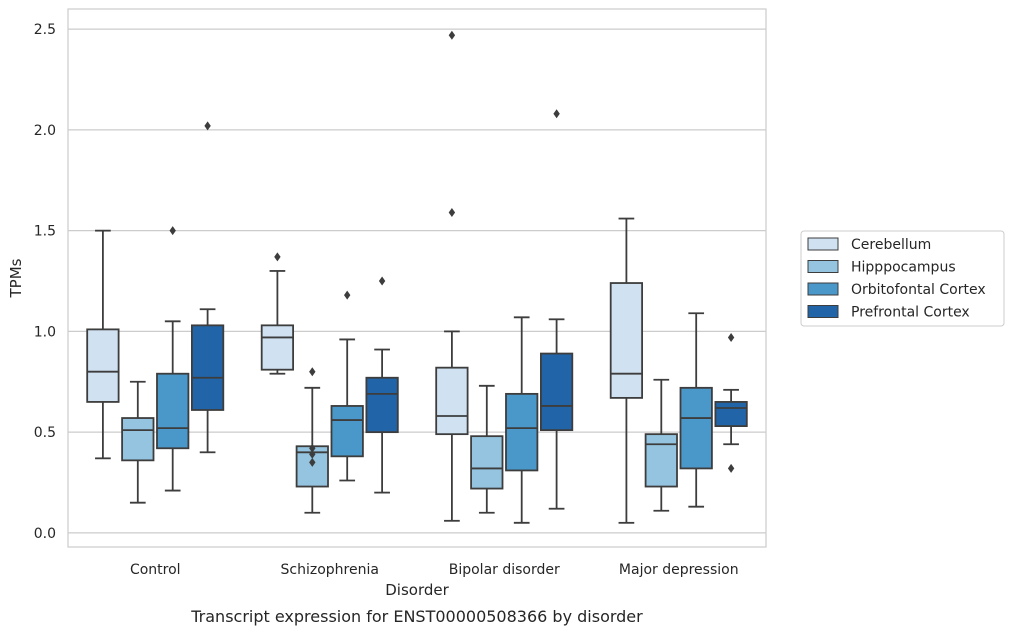 This screenshot has width=1014, height=634. Describe the element at coordinates (891, 245) in the screenshot. I see `legend-label: Cerebellum` at that location.